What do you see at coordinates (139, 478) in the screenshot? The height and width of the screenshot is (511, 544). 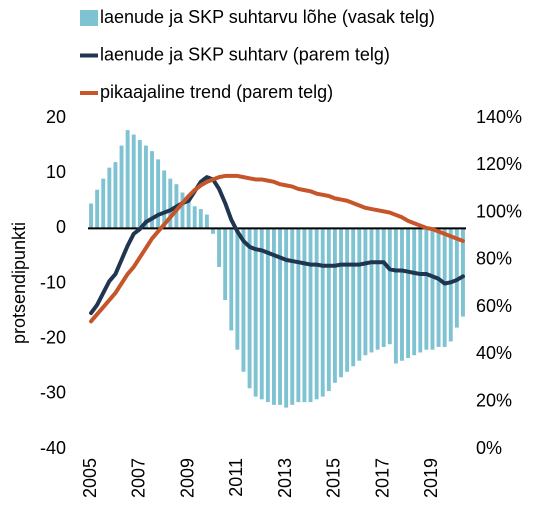 I see `x-tick-label: 2007` at bounding box center [139, 478].